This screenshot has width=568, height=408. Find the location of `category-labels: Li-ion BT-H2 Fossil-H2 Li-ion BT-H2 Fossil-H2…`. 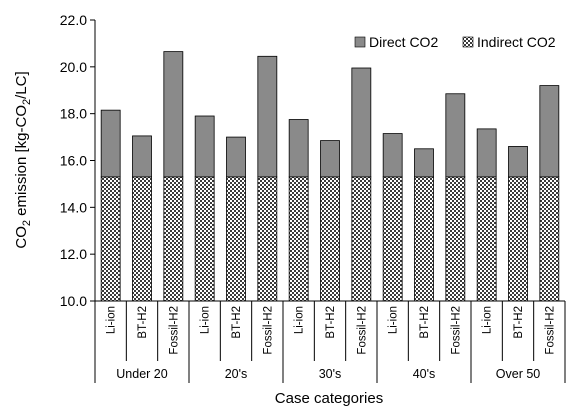

category-labels: Li-ion BT-H2 Fossil-H2 Li-ion BT-H2 Fossil-H2… is located at coordinates (330, 331).